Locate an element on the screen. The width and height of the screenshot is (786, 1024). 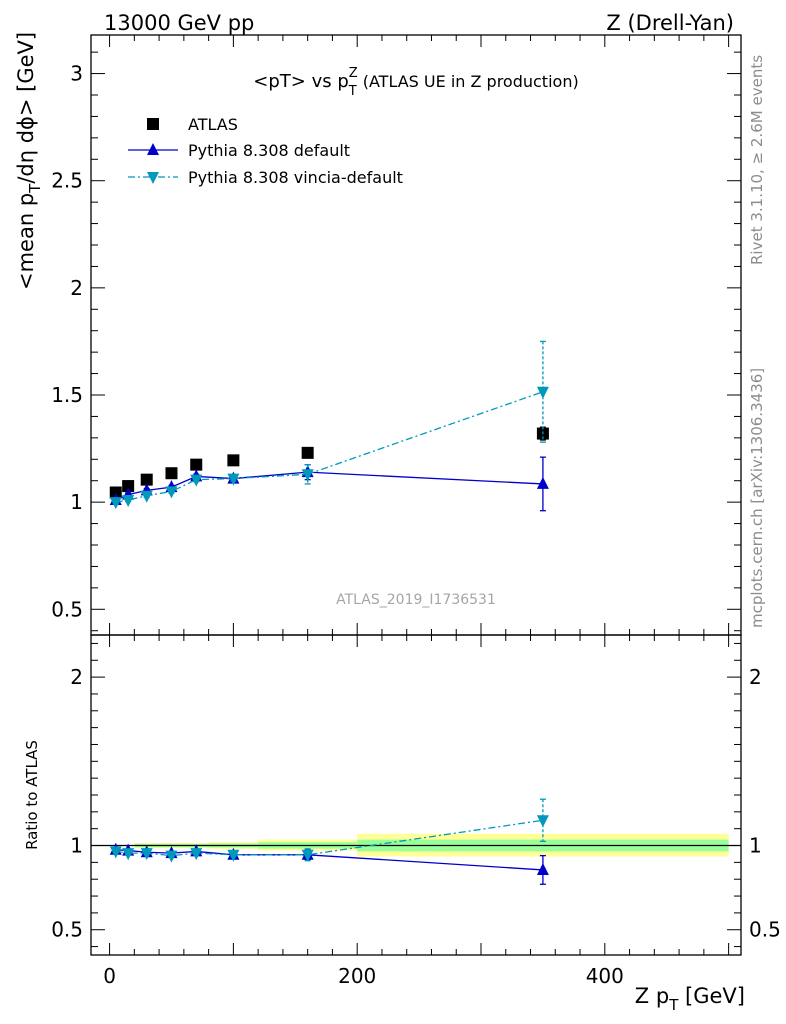
analysis-watermark: ATLAS_2019_I1736531 is located at coordinates (416, 600).